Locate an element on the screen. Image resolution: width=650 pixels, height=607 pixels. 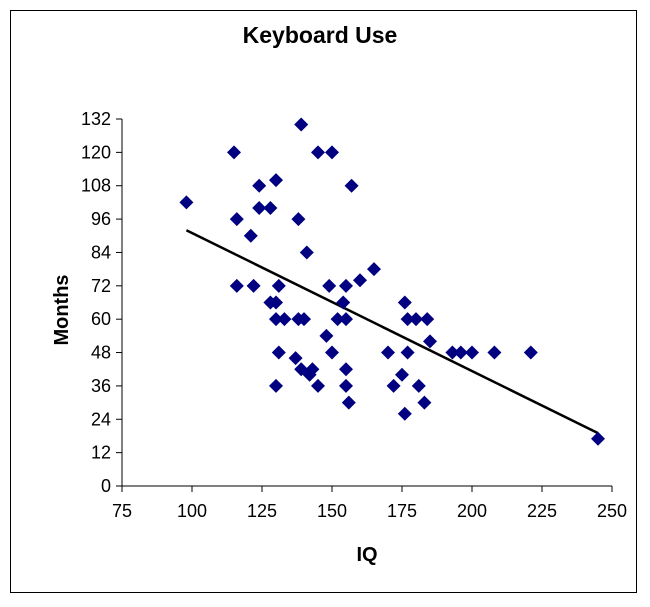
x-tick-label: 125 is located at coordinates (262, 511).